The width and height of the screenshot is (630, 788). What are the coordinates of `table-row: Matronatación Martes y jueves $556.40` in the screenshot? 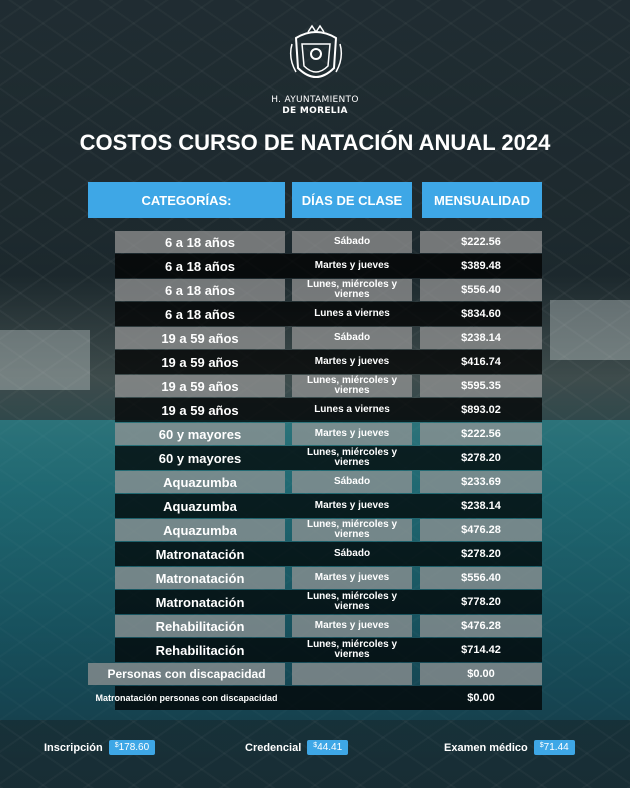 It's located at (315, 578).